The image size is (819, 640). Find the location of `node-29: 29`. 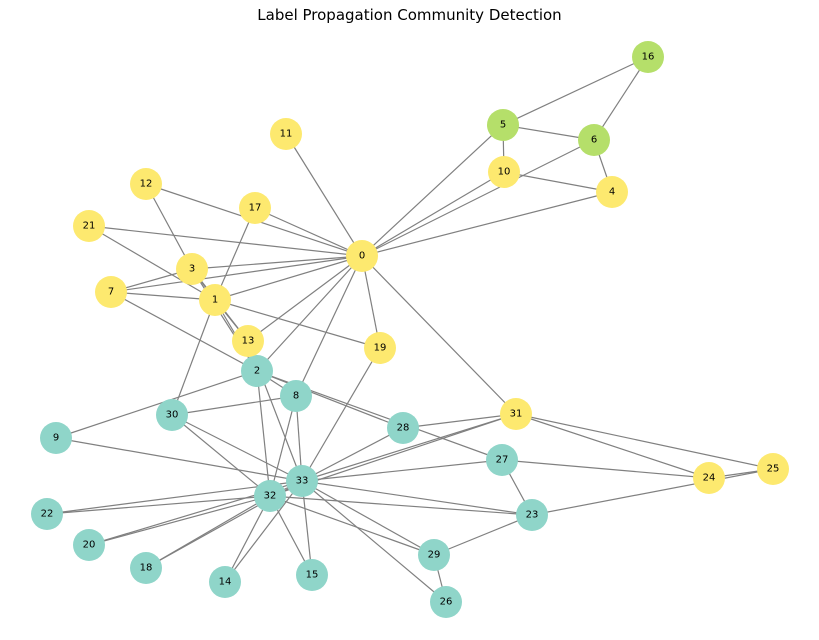

node-29: 29 is located at coordinates (434, 555).